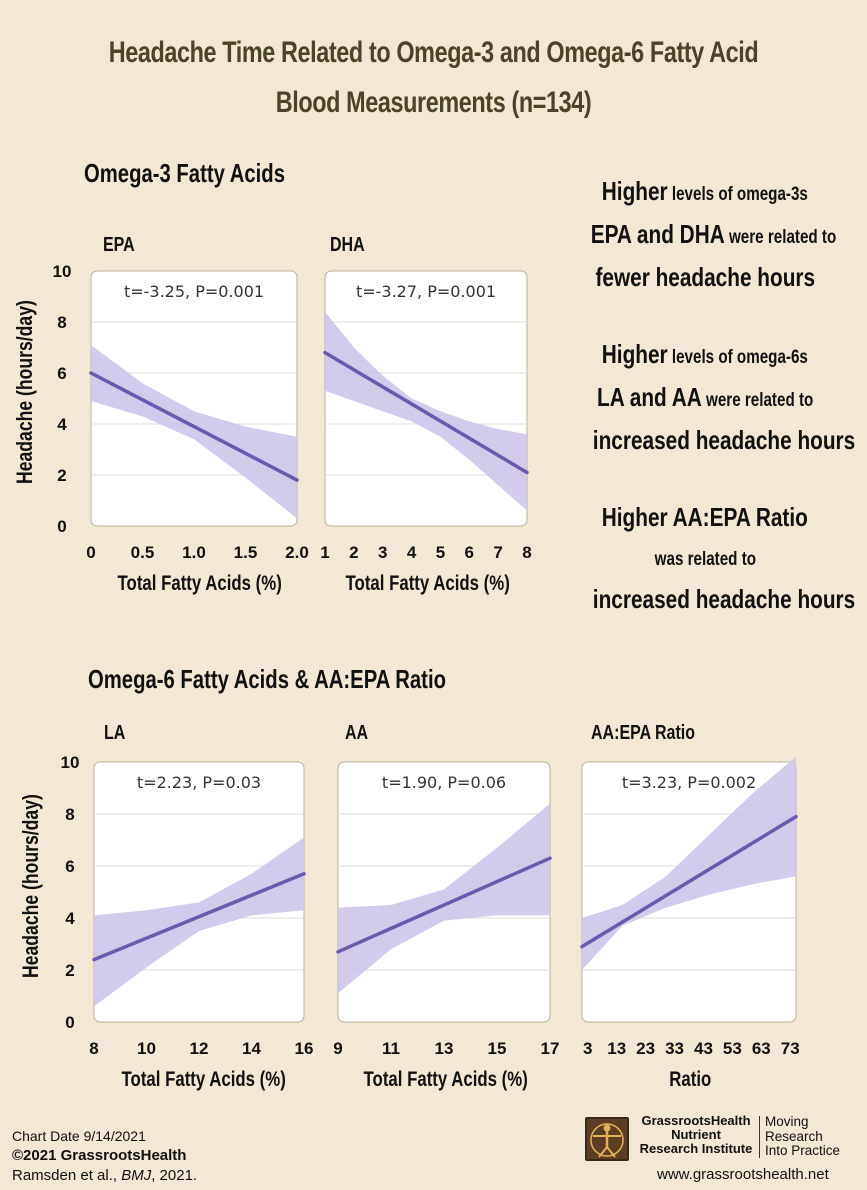  I want to click on y-tick-label-epa: 8, so click(61, 322).